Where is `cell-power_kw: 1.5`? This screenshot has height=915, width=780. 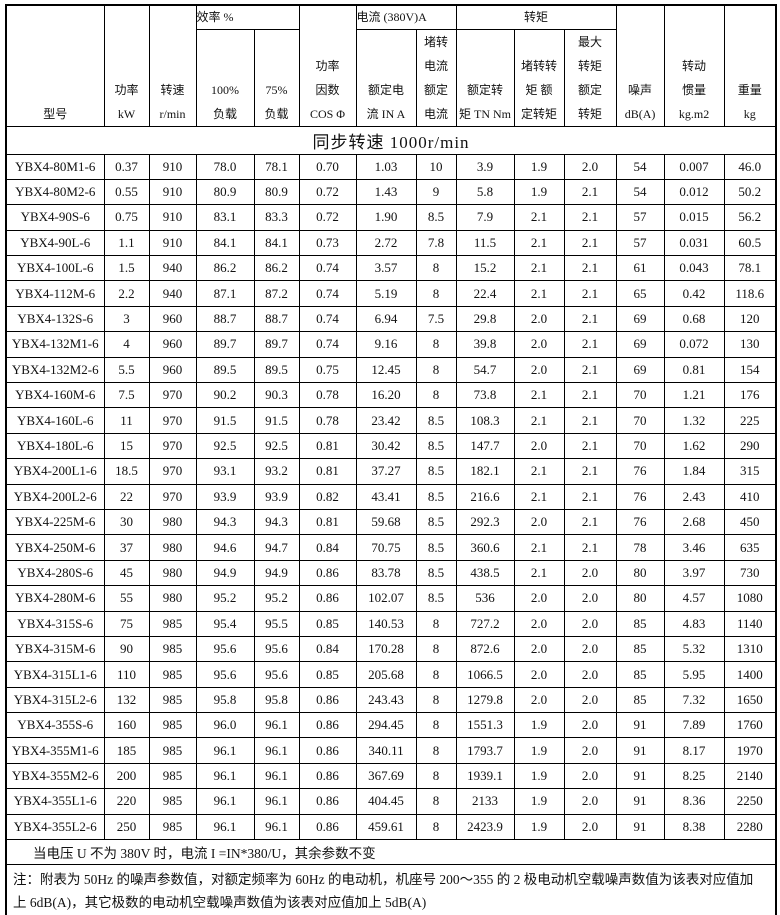
cell-power_kw: 1.5 is located at coordinates (126, 268).